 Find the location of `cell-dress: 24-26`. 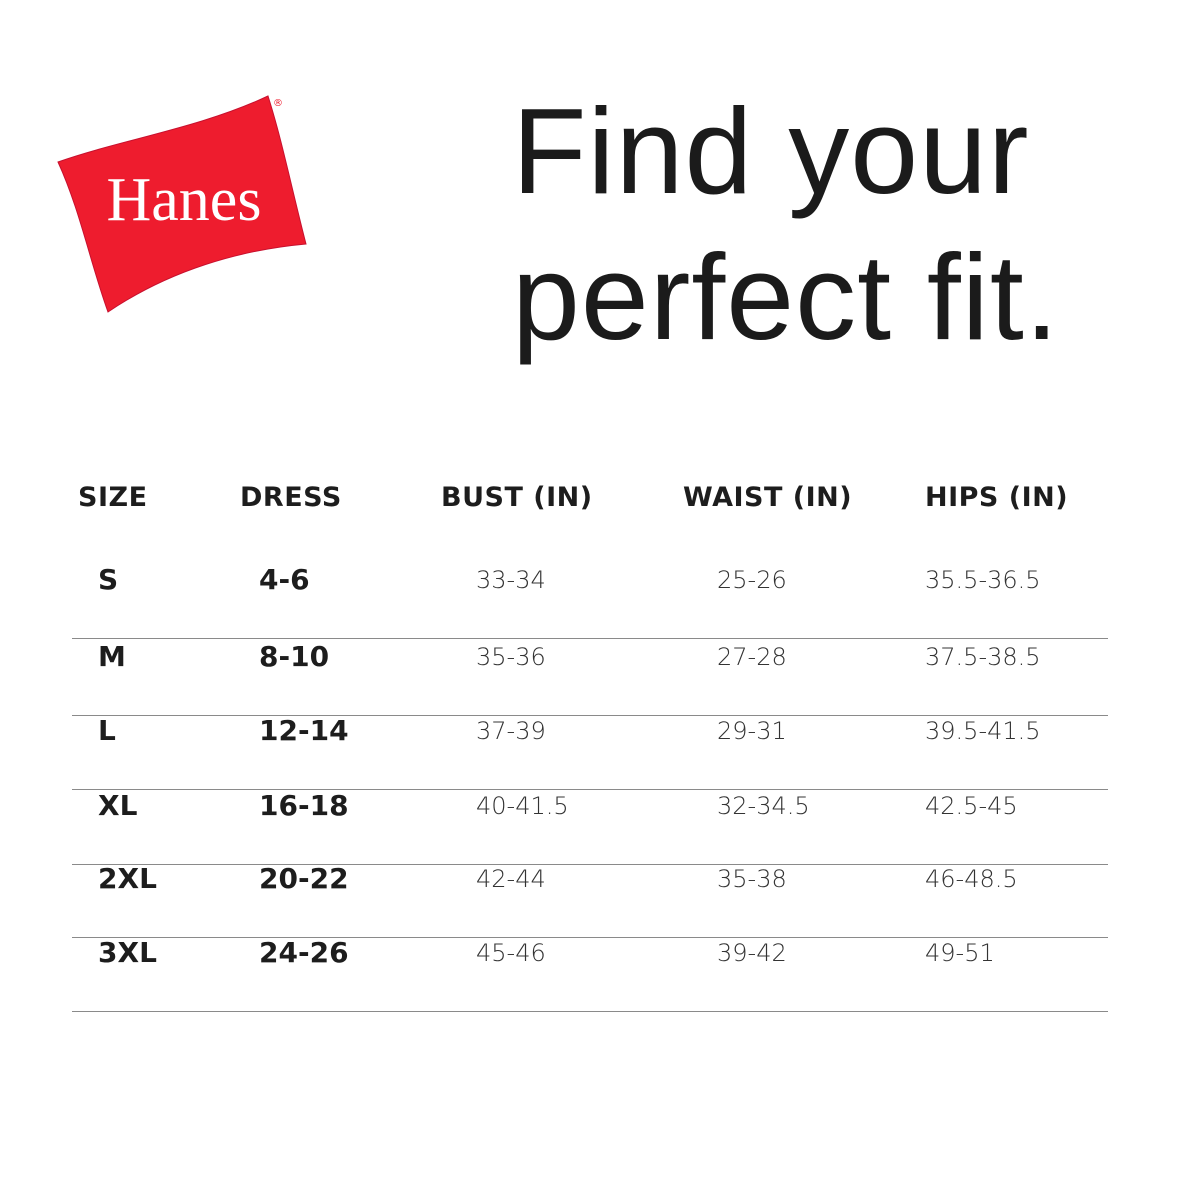

cell-dress: 24-26 is located at coordinates (304, 952).